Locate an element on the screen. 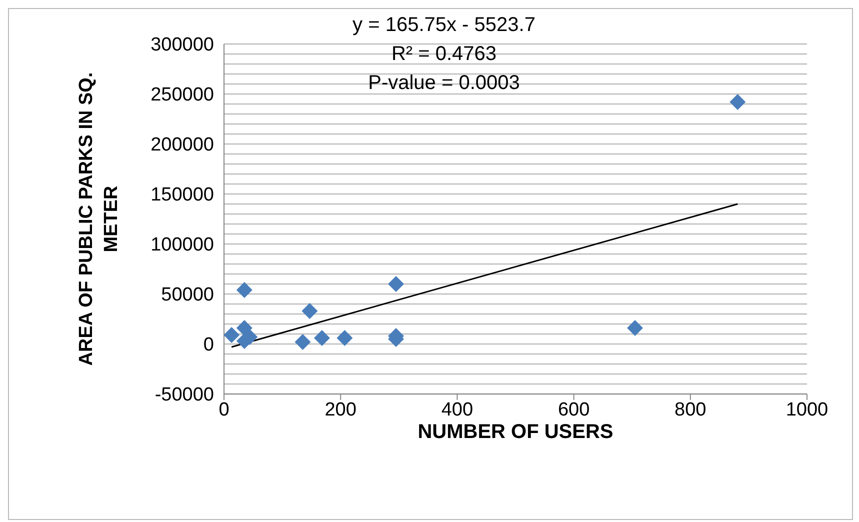 Image resolution: width=859 pixels, height=522 pixels. text: y = 165.75x - 5523.7 is located at coordinates (444, 25).